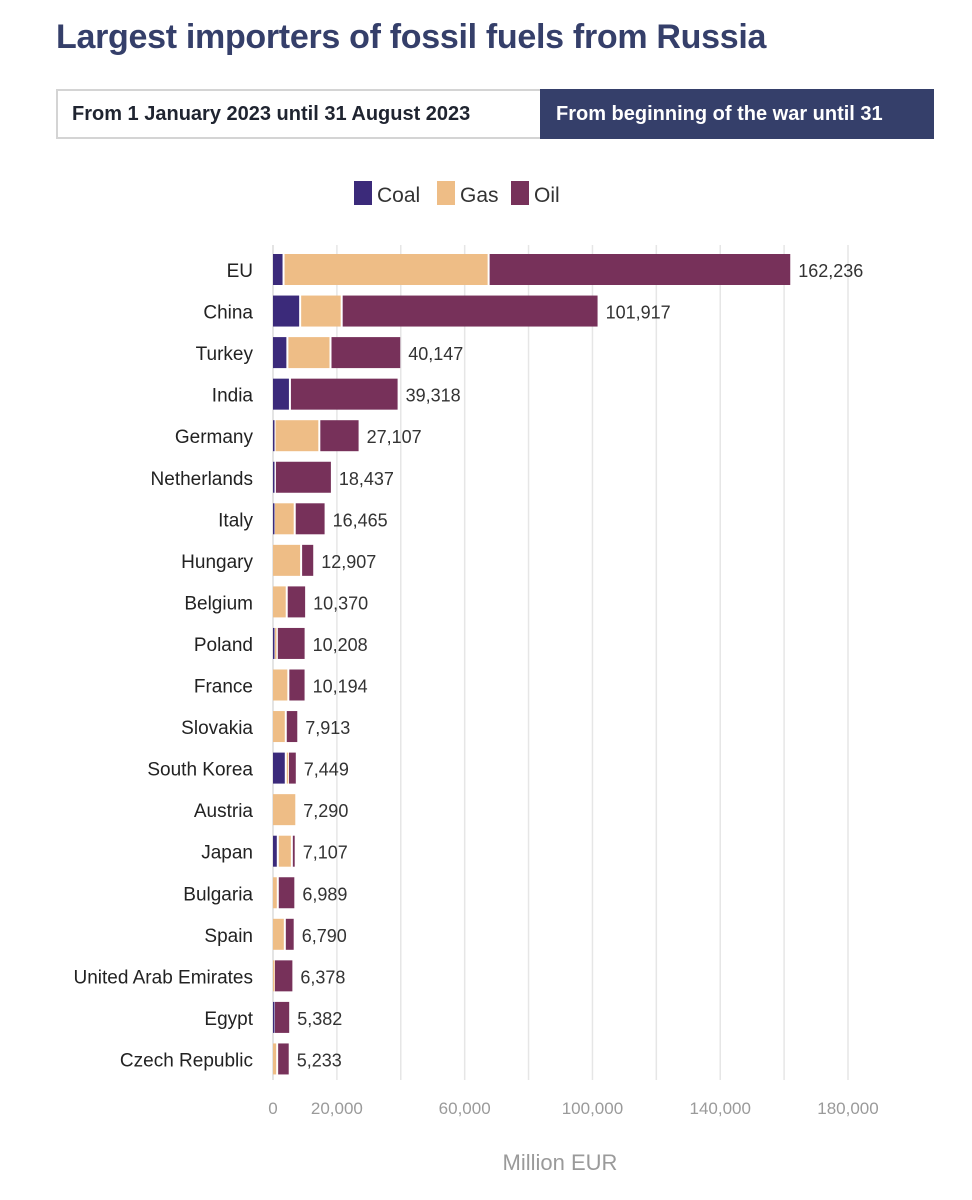 This screenshot has height=1200, width=972. Describe the element at coordinates (319, 1019) in the screenshot. I see `total-label: 5,382` at that location.